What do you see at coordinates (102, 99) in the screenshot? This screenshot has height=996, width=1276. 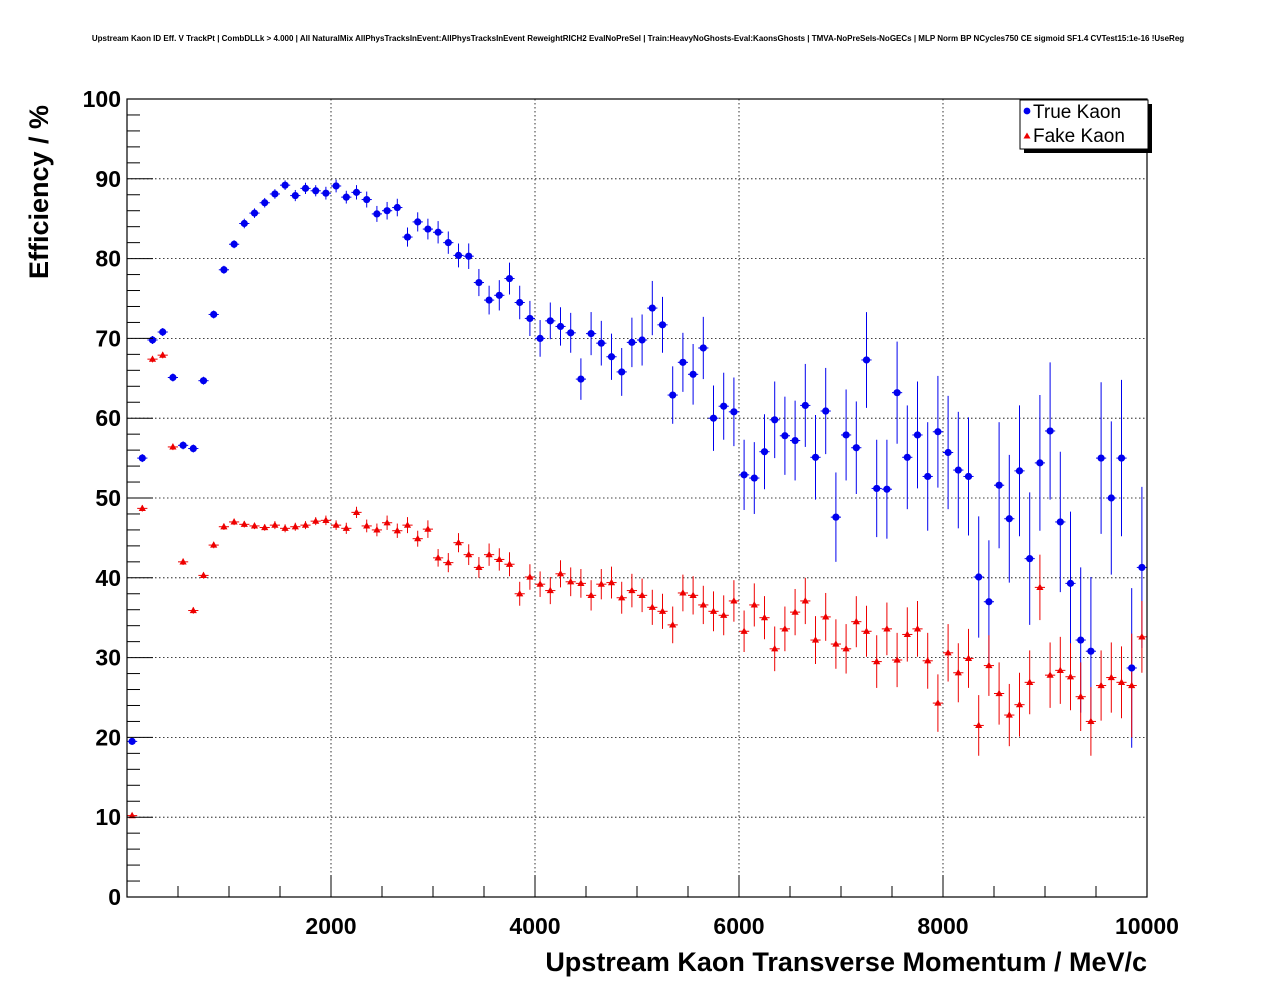 I see `y-tick-label: 100` at bounding box center [102, 99].